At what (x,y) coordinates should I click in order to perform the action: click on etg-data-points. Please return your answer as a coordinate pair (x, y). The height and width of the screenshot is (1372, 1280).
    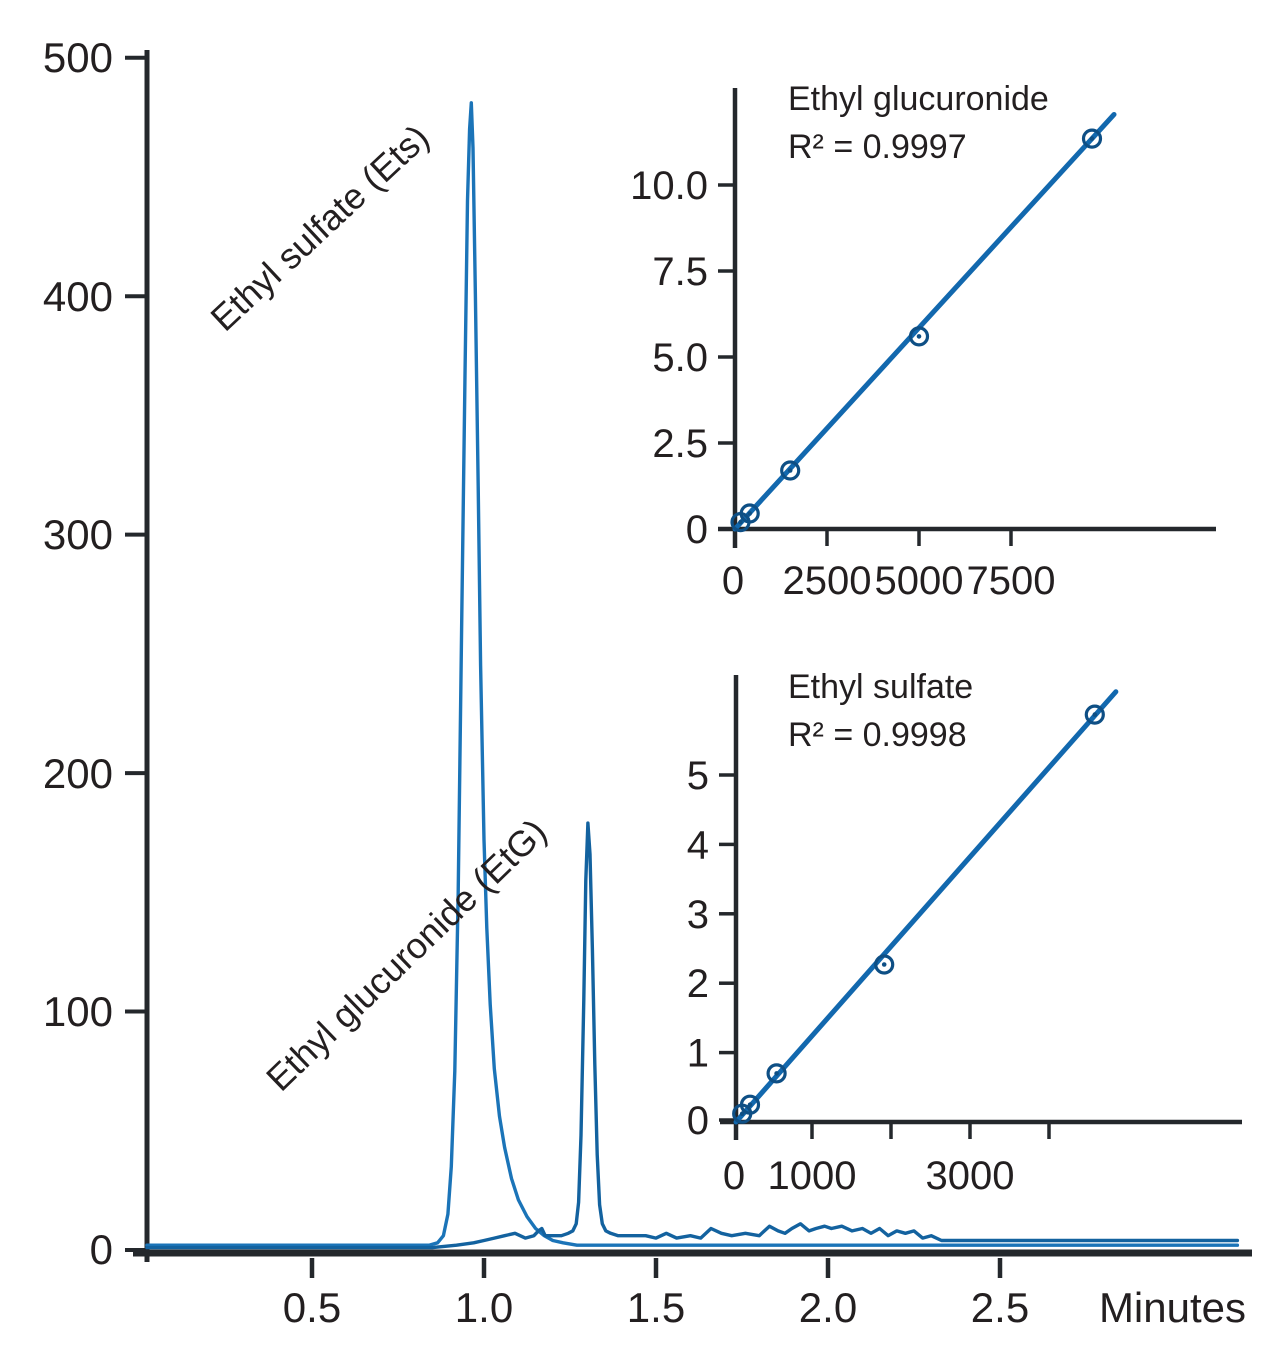
    Looking at the image, I should click on (916, 330).